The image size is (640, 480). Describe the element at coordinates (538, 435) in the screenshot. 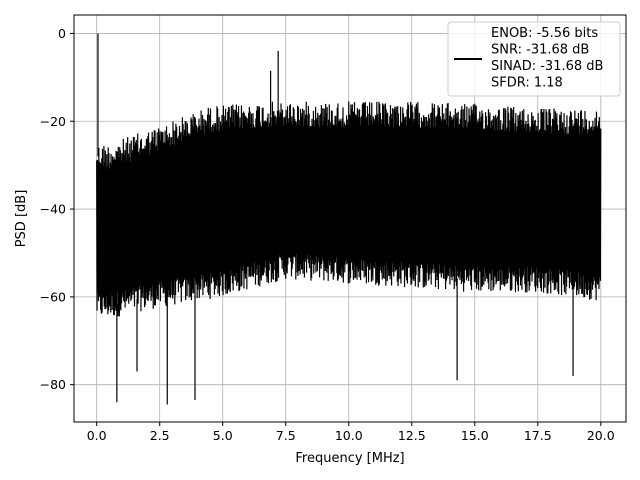

I see `x-tick-label: 17.5` at that location.